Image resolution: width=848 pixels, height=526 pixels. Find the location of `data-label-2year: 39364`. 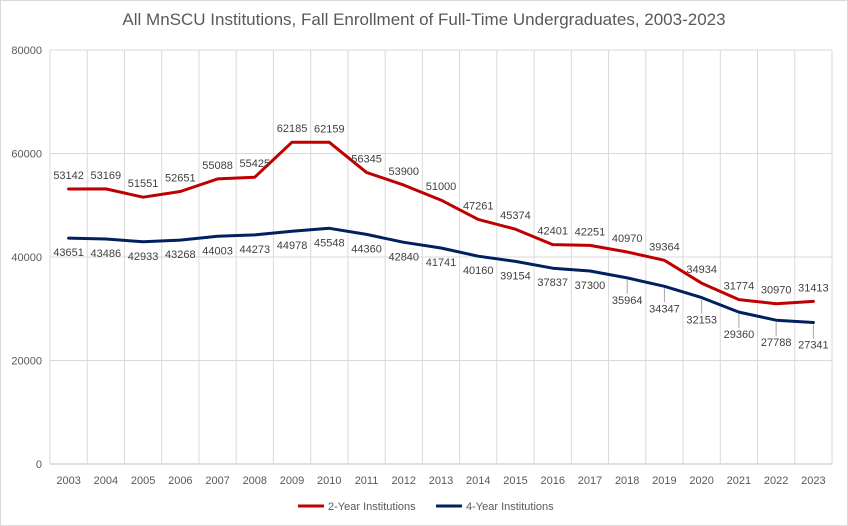

data-label-2year: 39364 is located at coordinates (664, 247).